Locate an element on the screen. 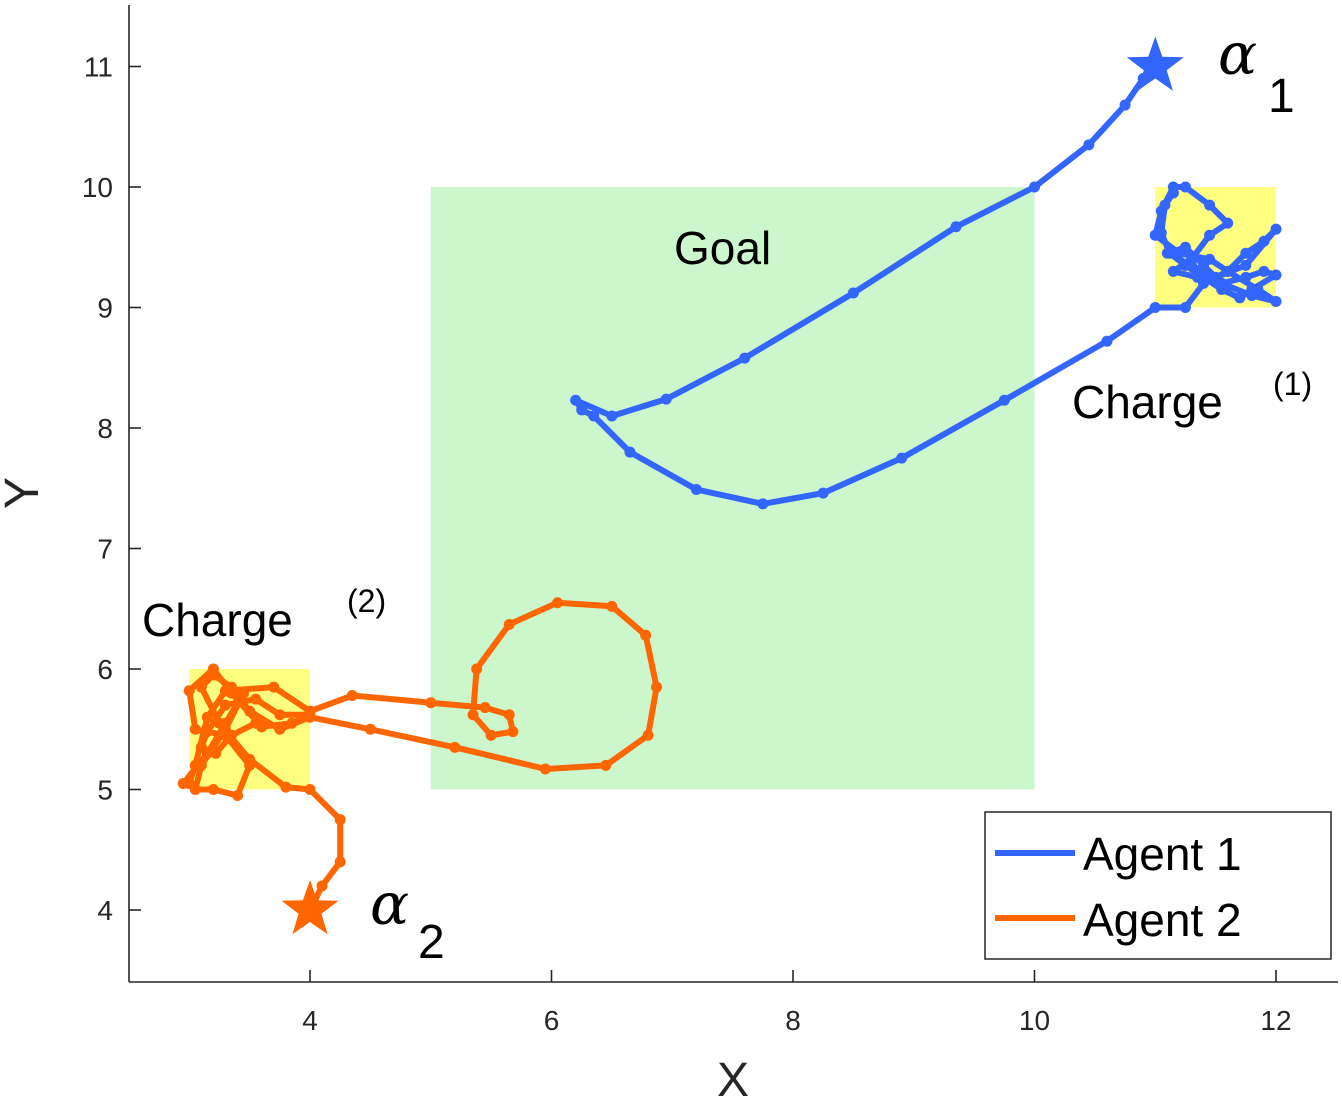  x-axis-label: X is located at coordinates (733, 1077).